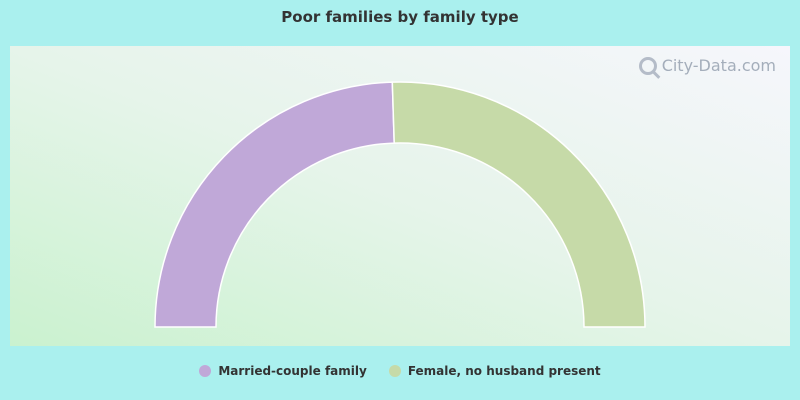  What do you see at coordinates (647, 65) in the screenshot?
I see `magnifier-icon` at bounding box center [647, 65].